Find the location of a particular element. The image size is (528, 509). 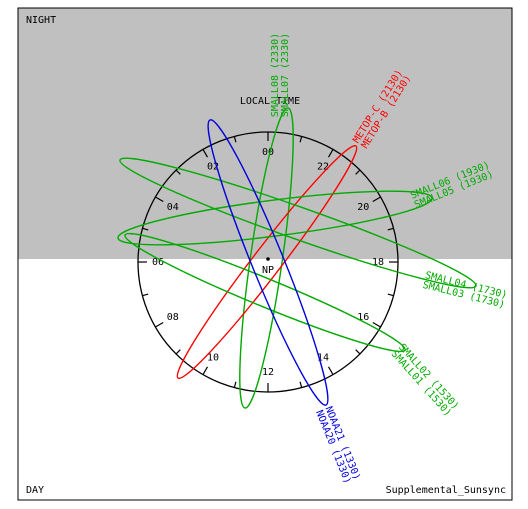

night-label: NIGHT is located at coordinates (41, 20).